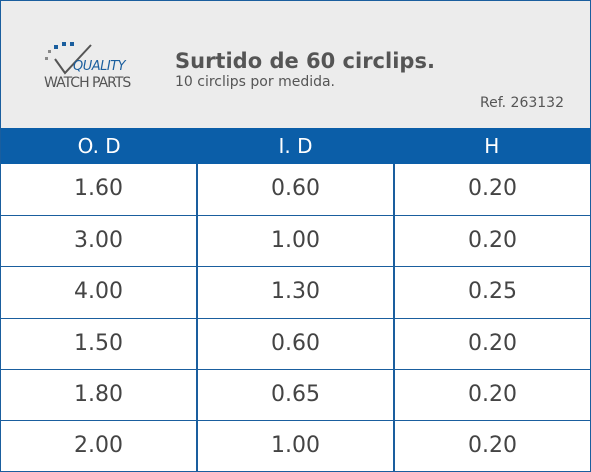 This screenshot has width=591, height=472. Describe the element at coordinates (68, 58) in the screenshot. I see `logo-icon` at that location.